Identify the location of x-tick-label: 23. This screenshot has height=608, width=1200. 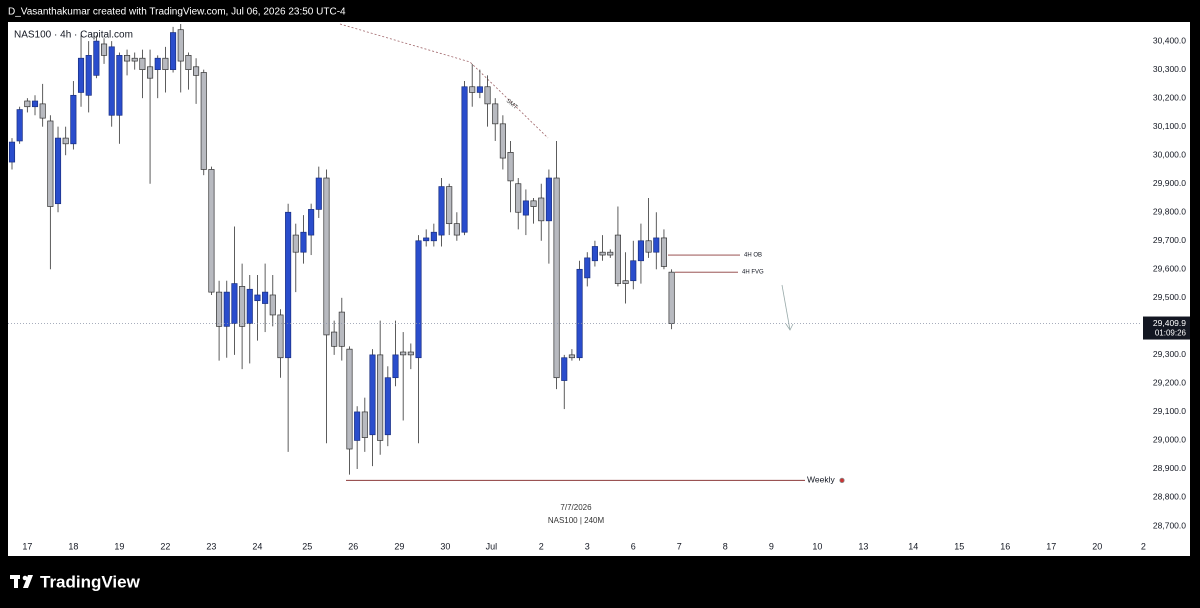
(211, 546).